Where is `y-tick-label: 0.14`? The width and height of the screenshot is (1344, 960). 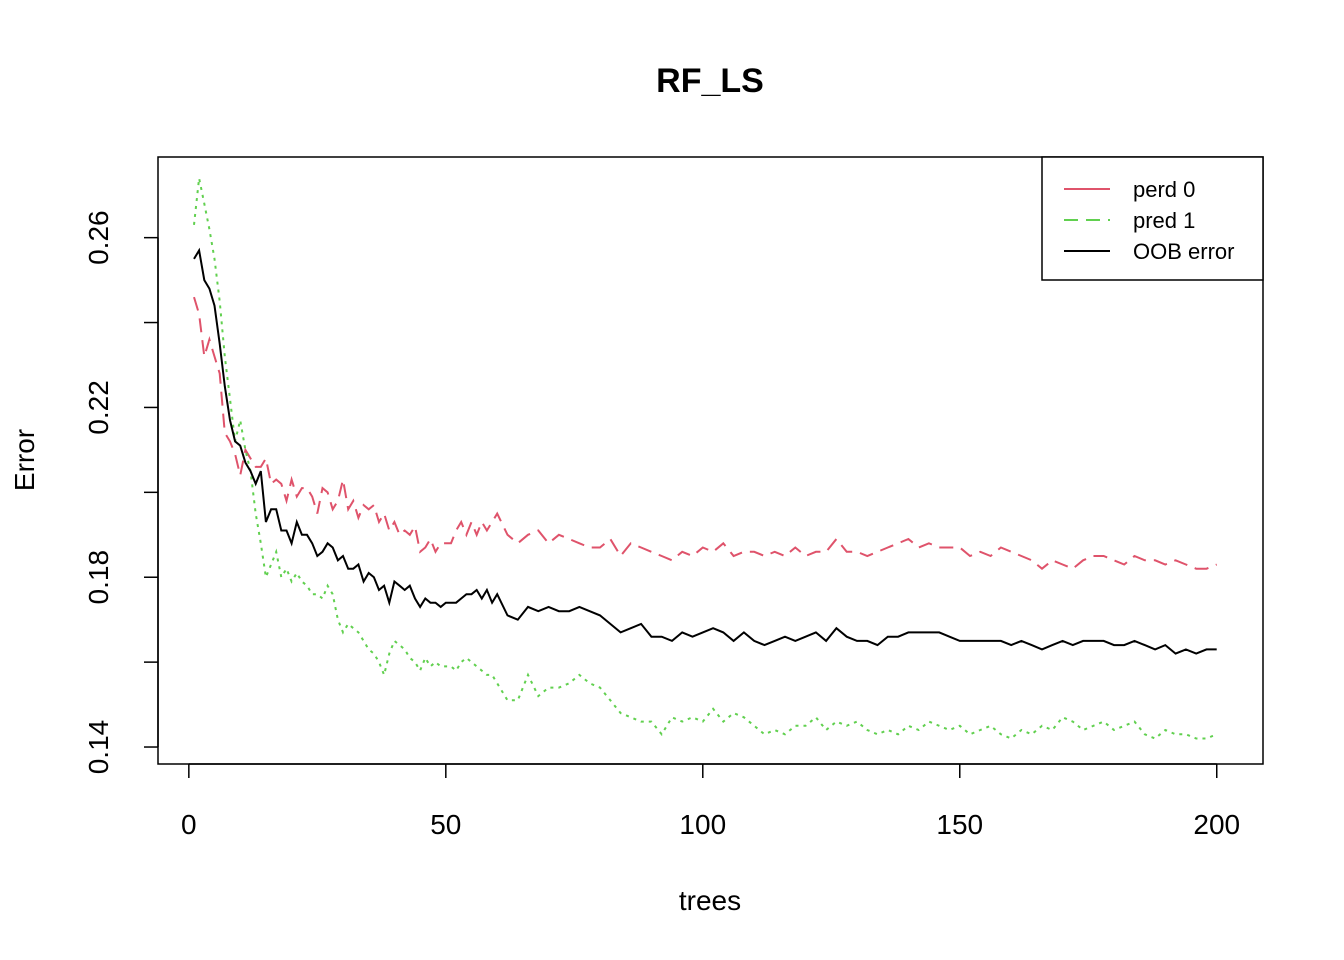 y-tick-label: 0.14 is located at coordinates (98, 747).